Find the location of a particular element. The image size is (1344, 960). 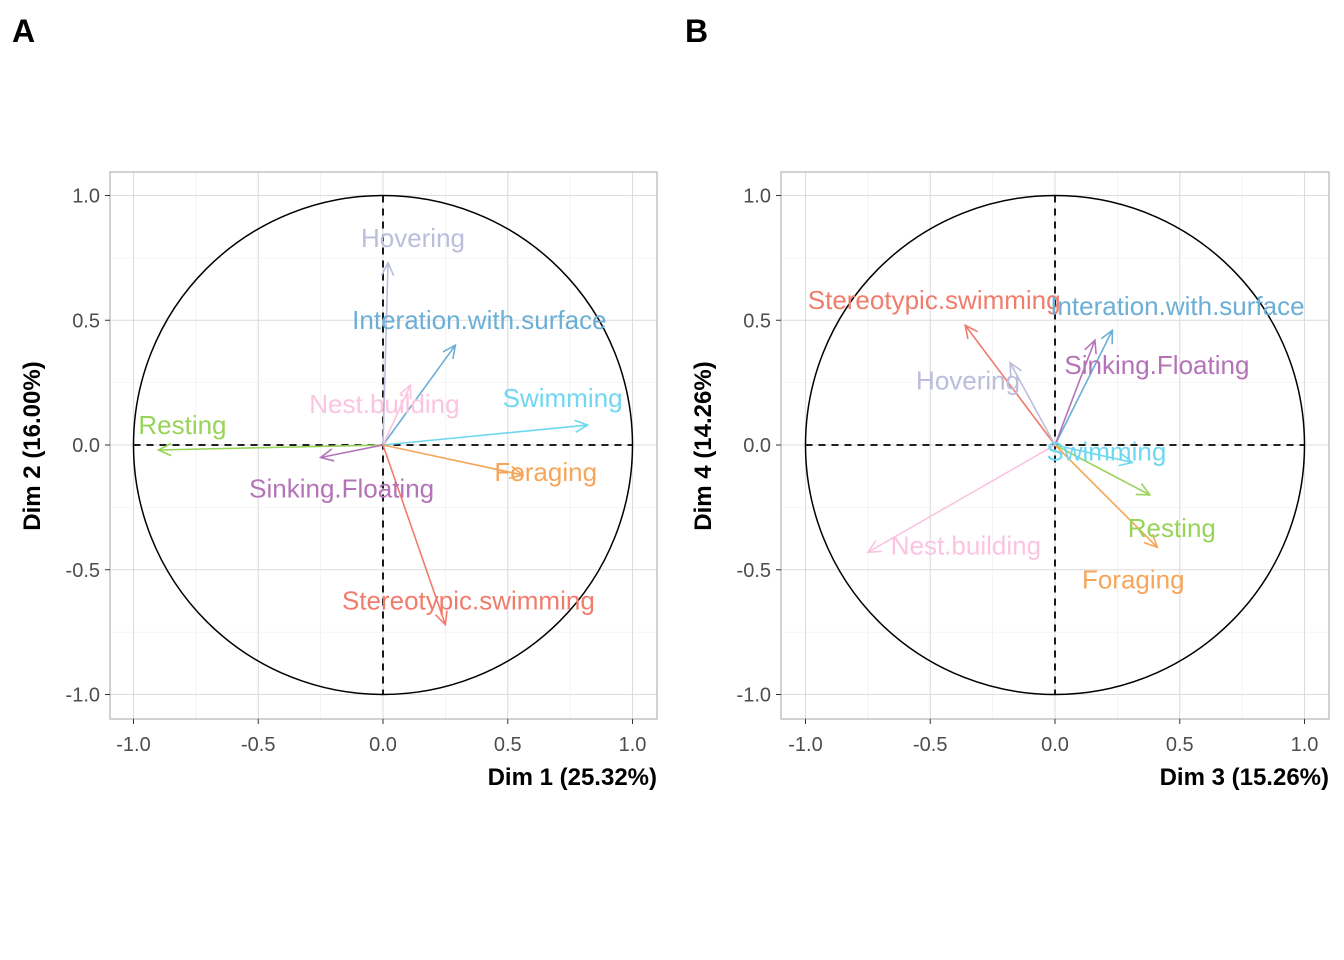

x-axis-title: Dim 3 (15.26%) is located at coordinates (1244, 777).